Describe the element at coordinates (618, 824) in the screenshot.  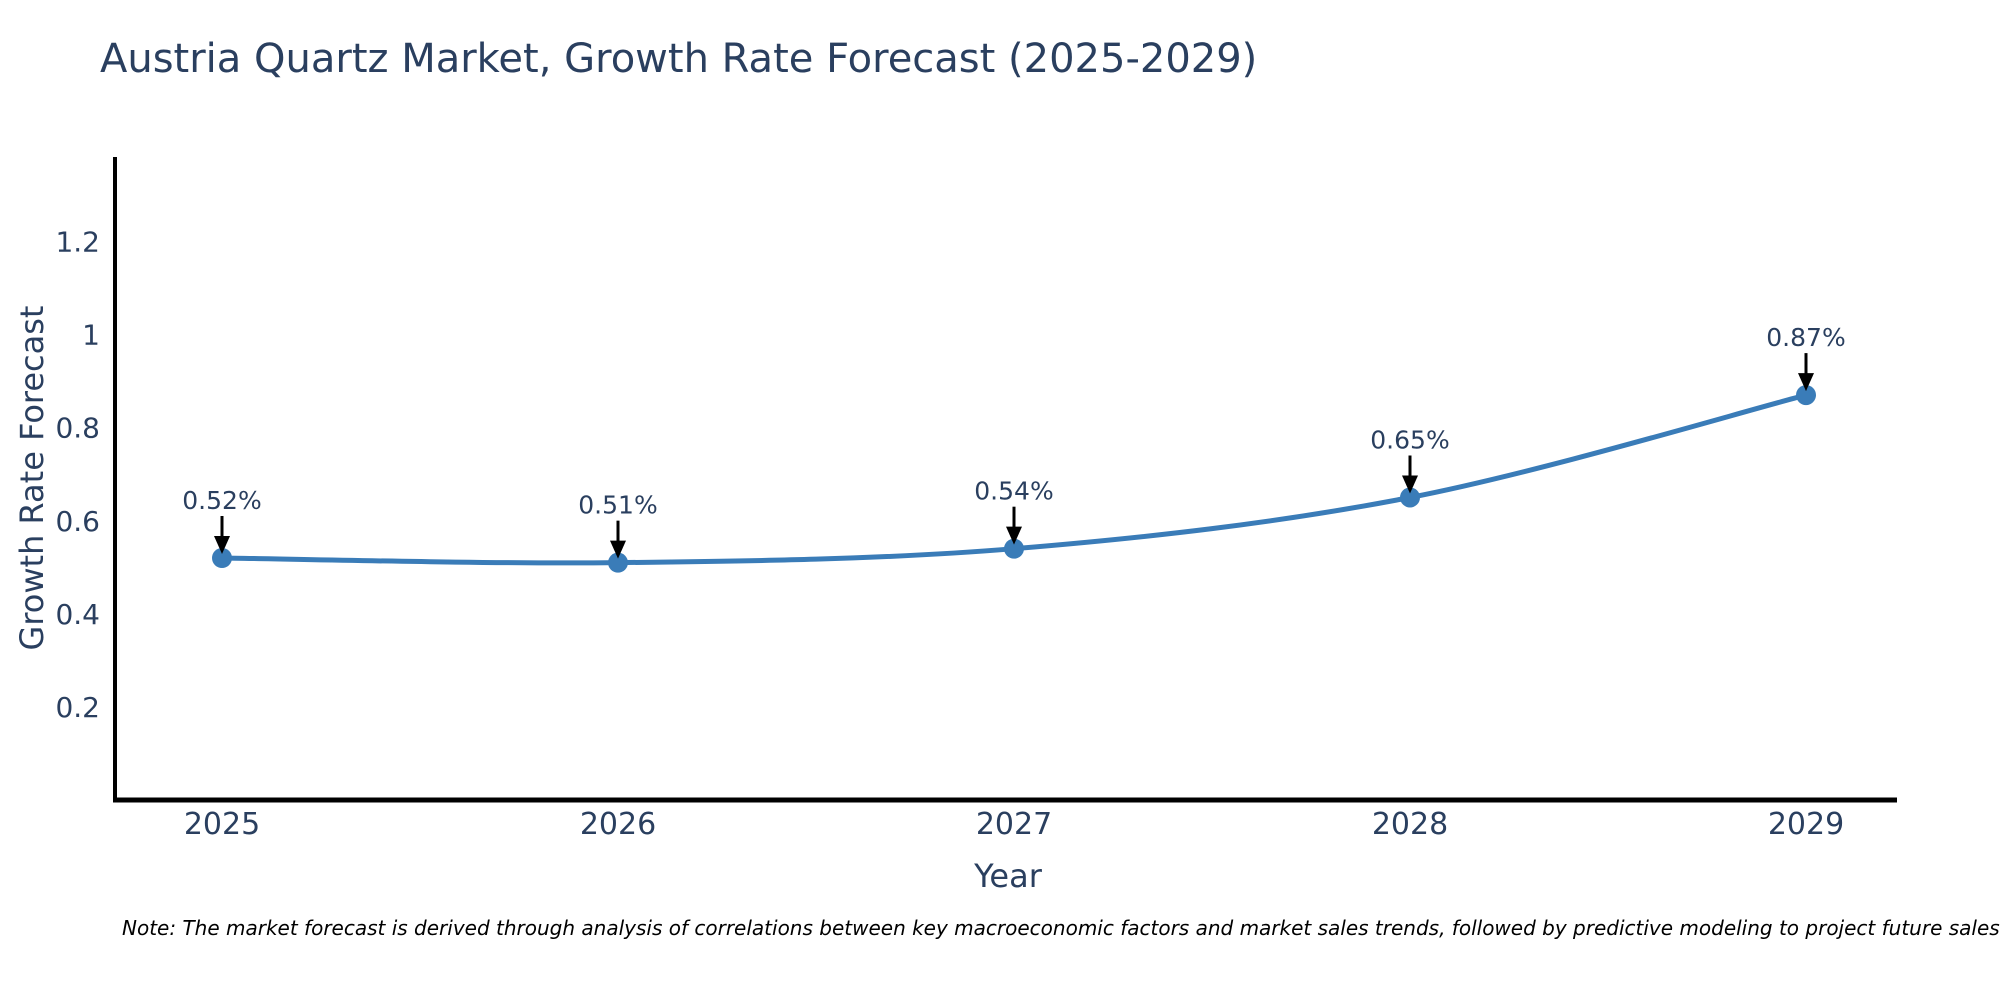
I see `x-tick-label: 2026` at that location.